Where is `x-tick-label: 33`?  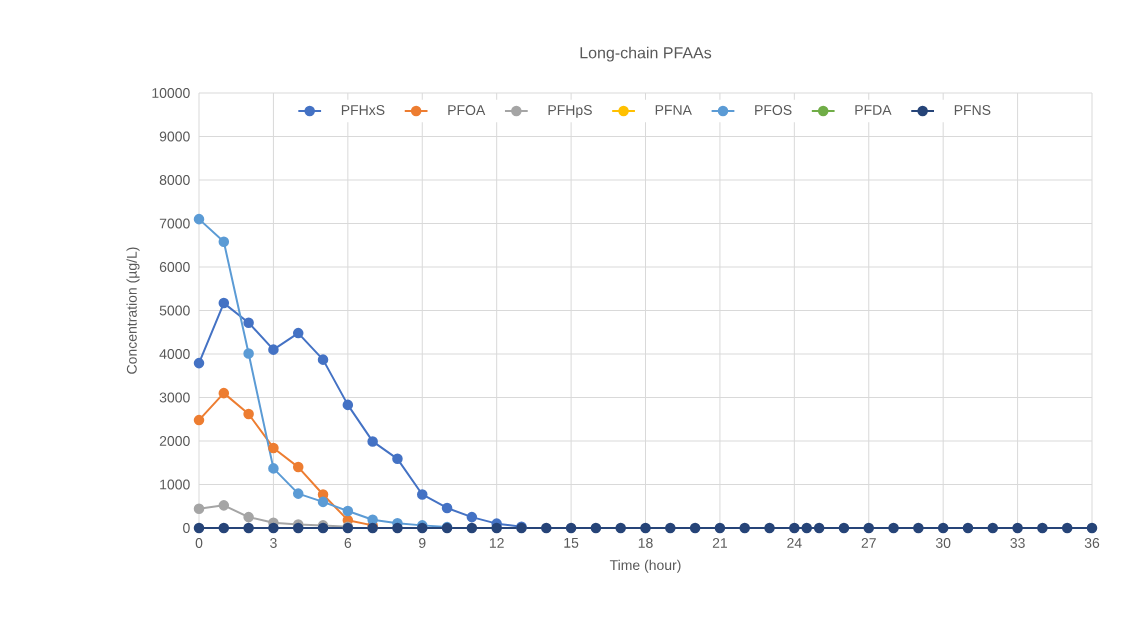 x-tick-label: 33 is located at coordinates (1017, 543).